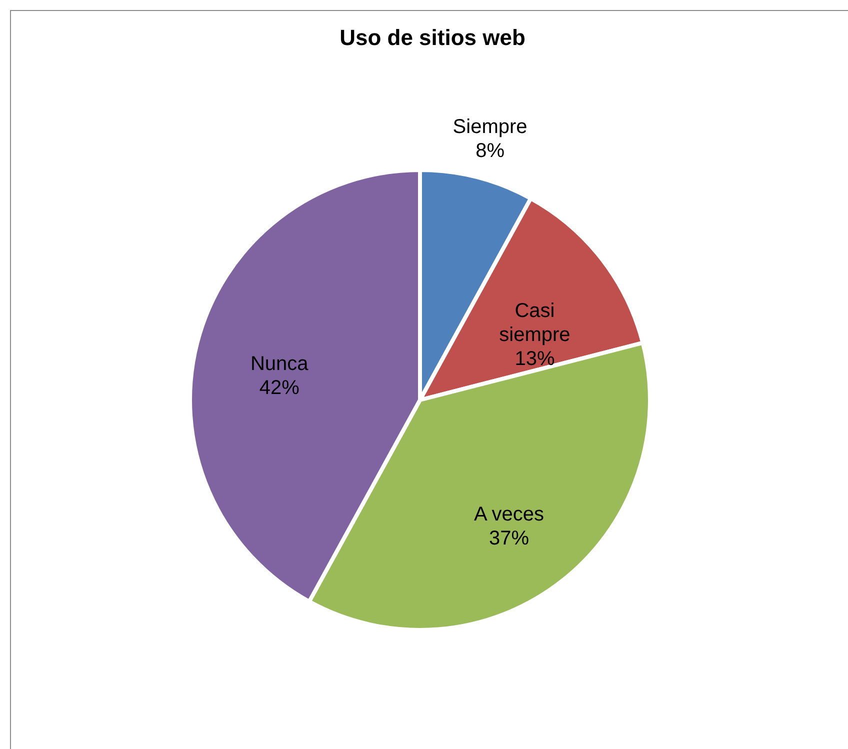 The image size is (848, 749). Describe the element at coordinates (509, 539) in the screenshot. I see `data-label: 37%` at that location.